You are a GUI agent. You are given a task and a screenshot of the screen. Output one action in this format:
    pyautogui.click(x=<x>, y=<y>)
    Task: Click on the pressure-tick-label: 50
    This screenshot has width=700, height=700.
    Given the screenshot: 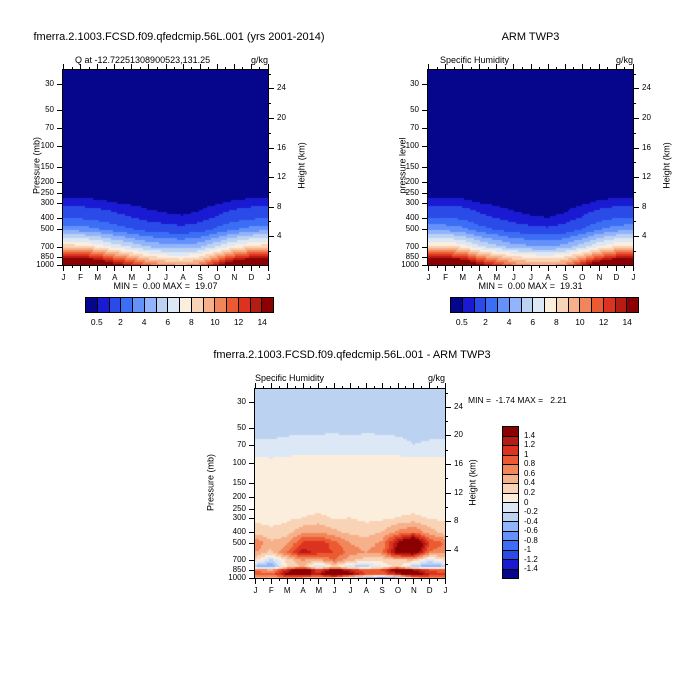 What is the action you would take?
    pyautogui.click(x=49, y=110)
    